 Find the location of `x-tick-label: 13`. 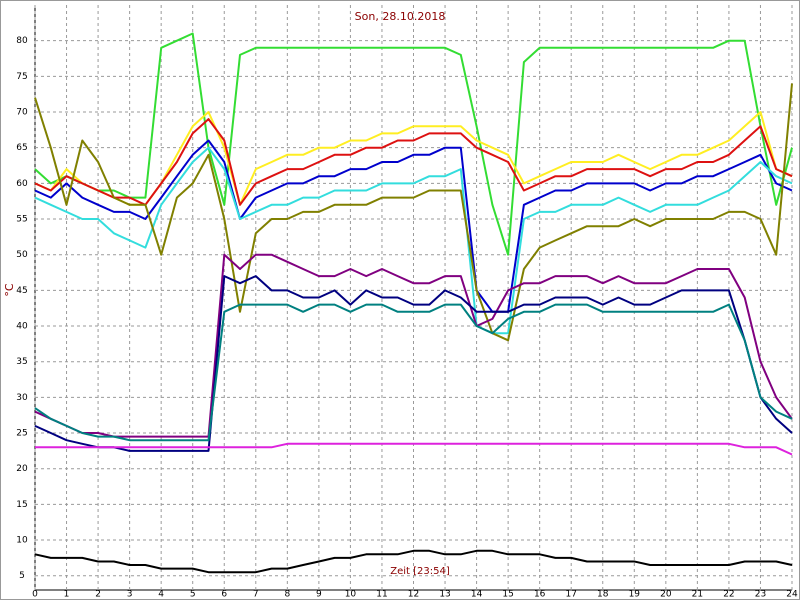

x-tick-label: 13 is located at coordinates (444, 595).